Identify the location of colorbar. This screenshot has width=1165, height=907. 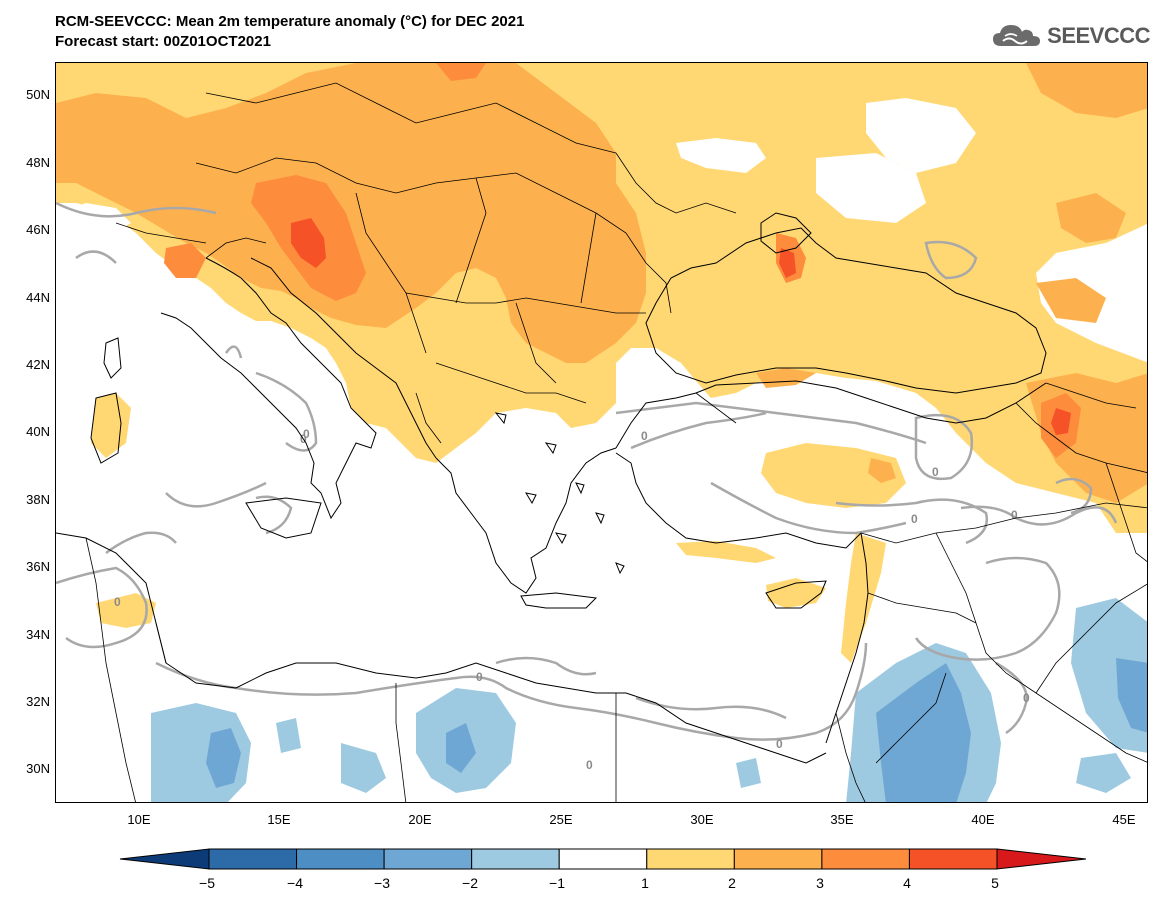
(603, 859).